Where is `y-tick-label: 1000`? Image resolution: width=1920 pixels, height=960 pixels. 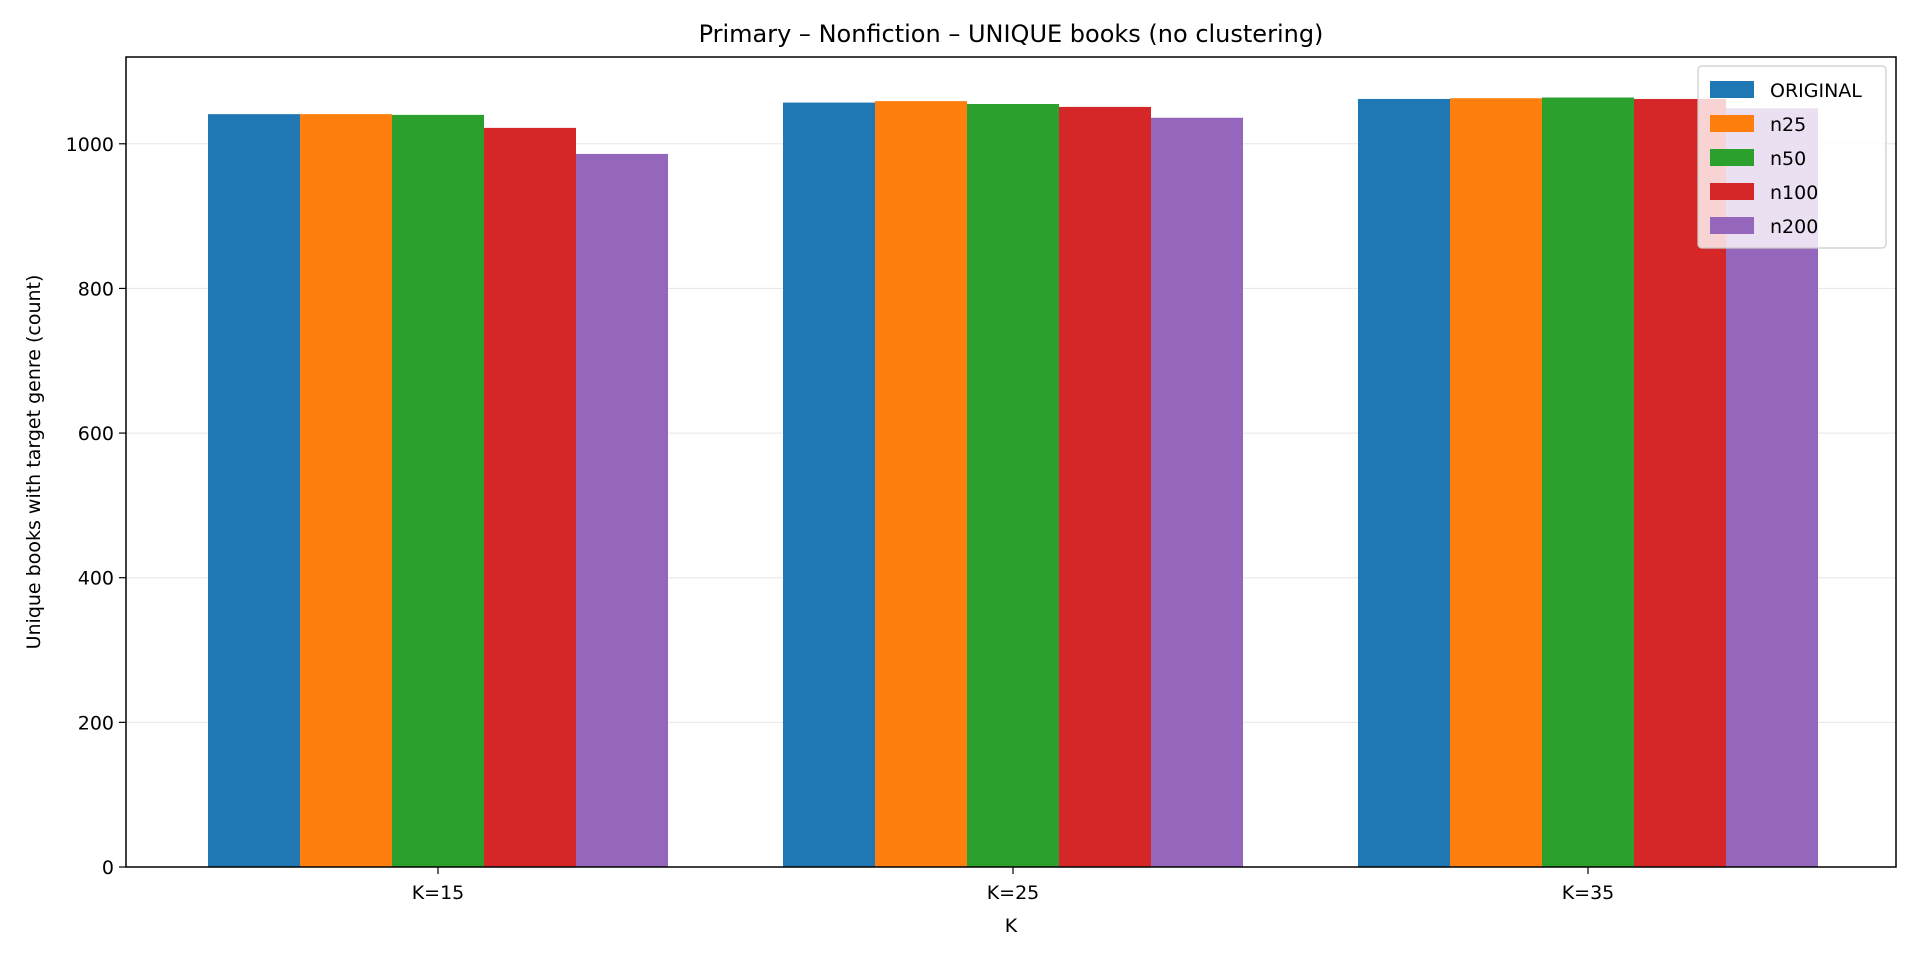 y-tick-label: 1000 is located at coordinates (90, 145).